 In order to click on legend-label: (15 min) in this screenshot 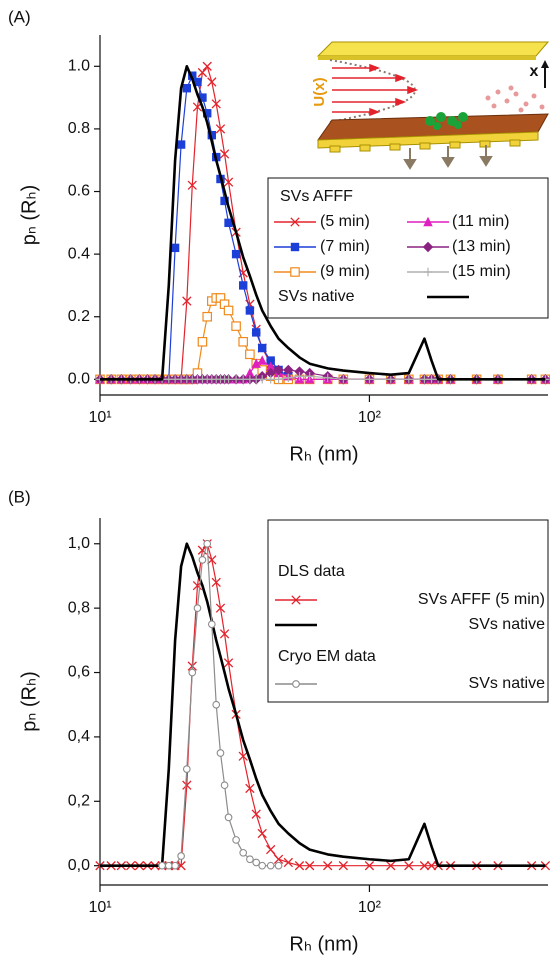, I will do `click(481, 271)`.